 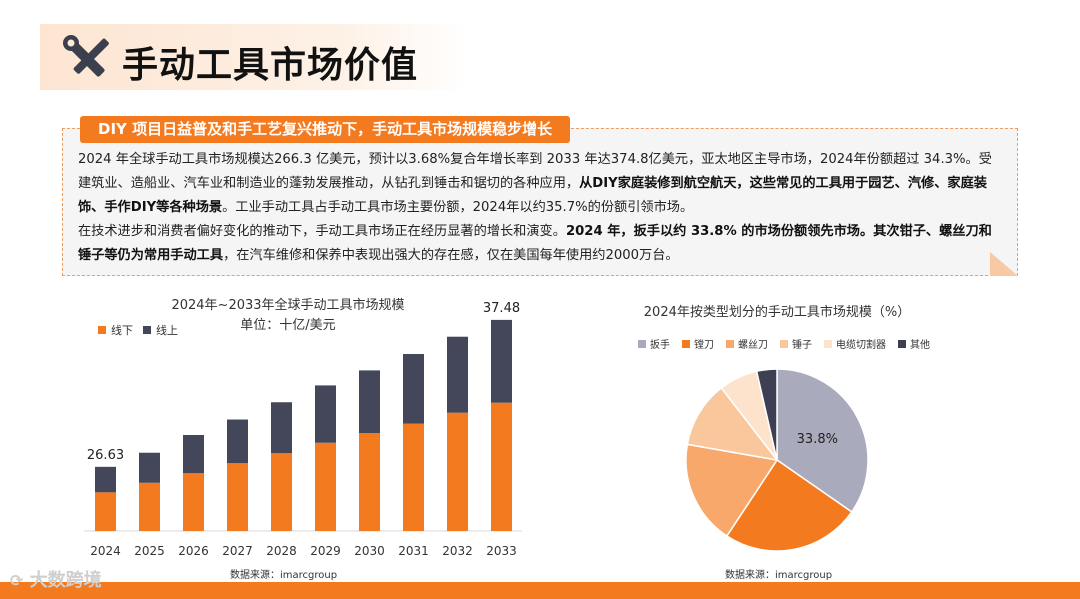 What do you see at coordinates (193, 551) in the screenshot?
I see `x-tick-2026: 2026` at bounding box center [193, 551].